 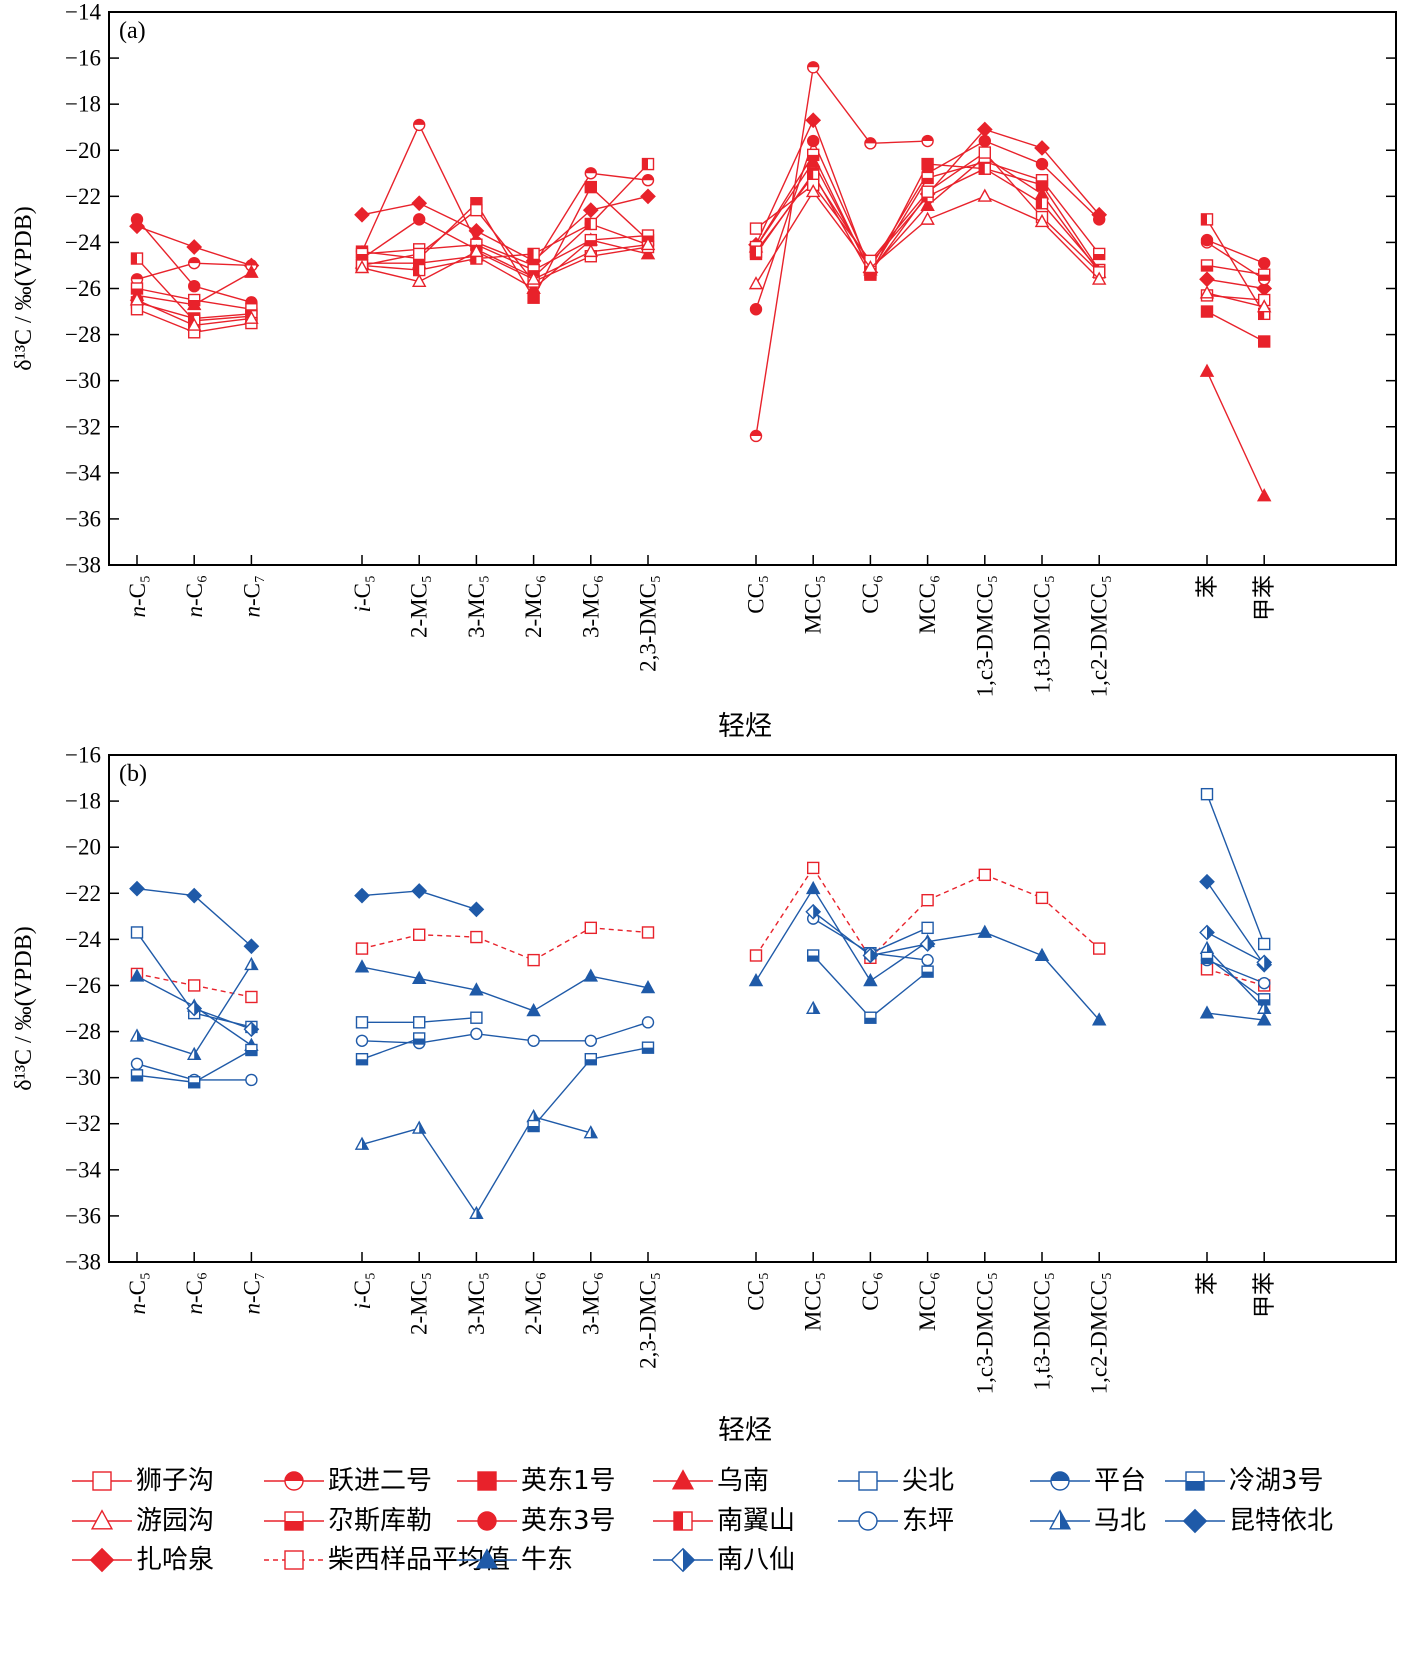 I want to click on legend-label: 平台, so click(x=1120, y=1481).